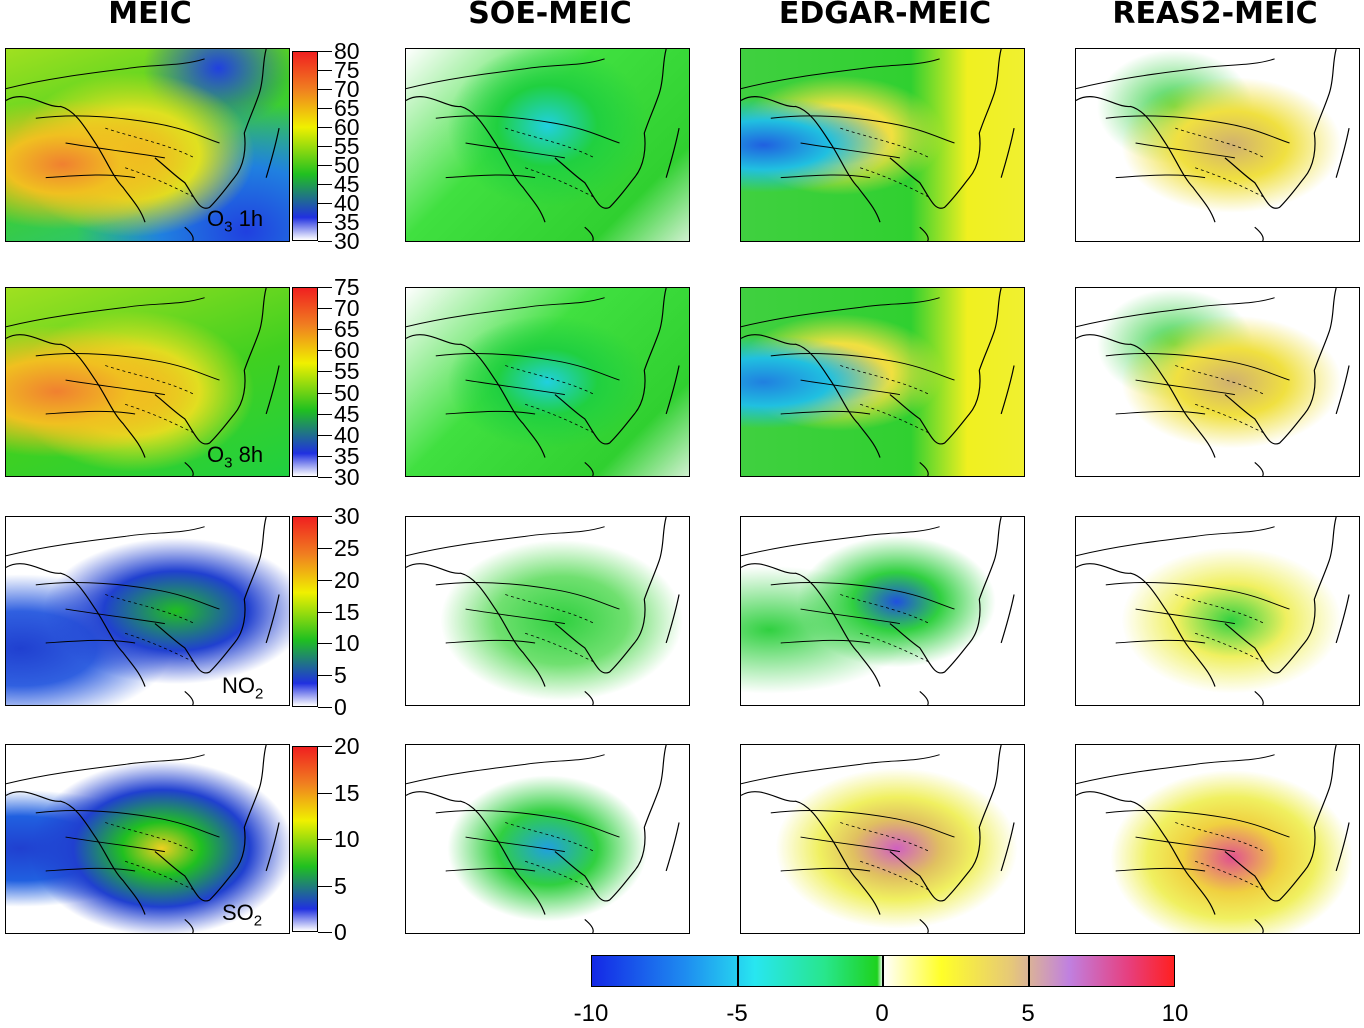  I want to click on map-panel-meic-o3-8h, so click(147, 382).